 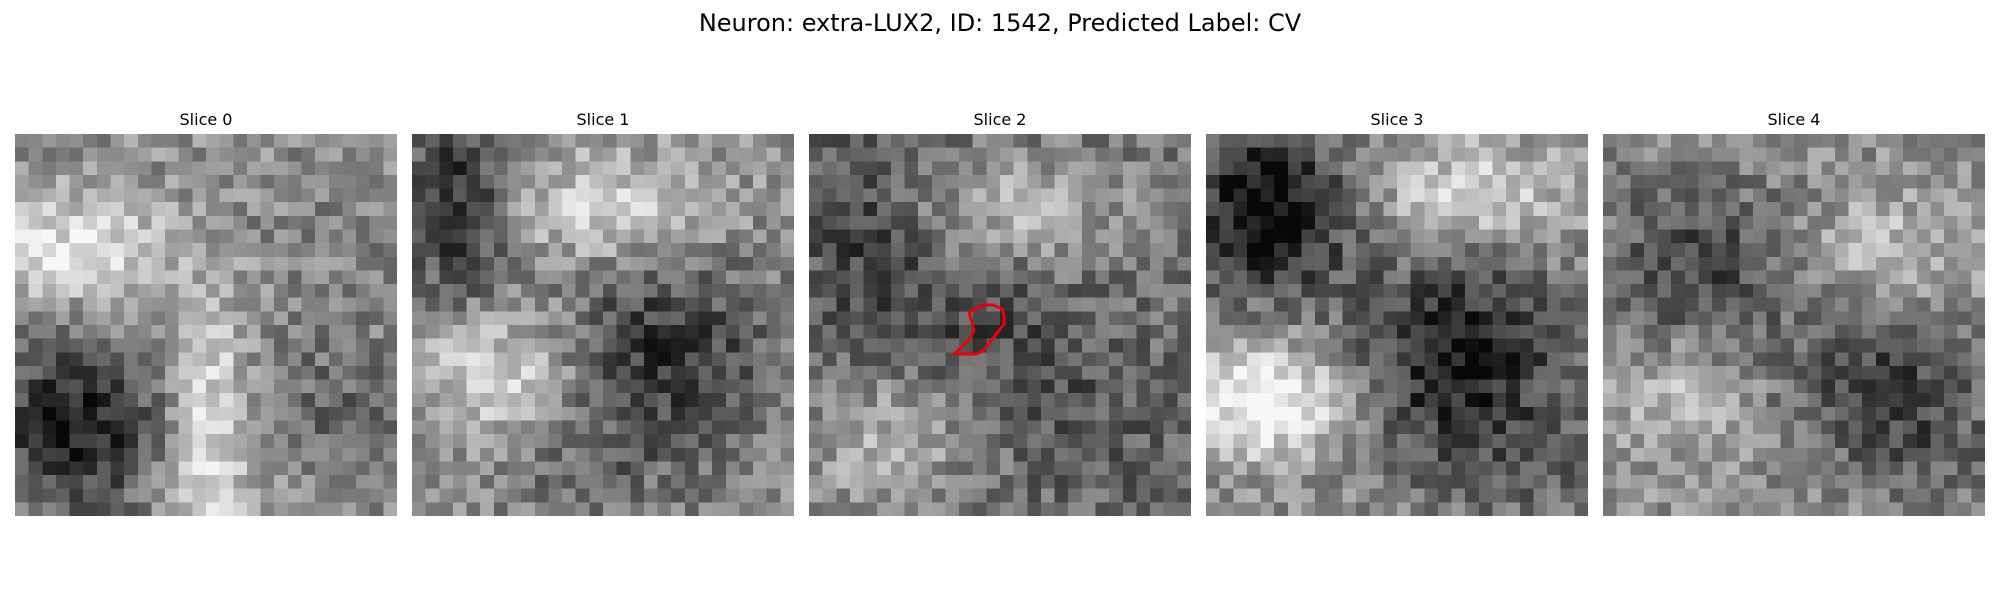 I want to click on slice-panel-2: Slice 2, so click(x=1000, y=312).